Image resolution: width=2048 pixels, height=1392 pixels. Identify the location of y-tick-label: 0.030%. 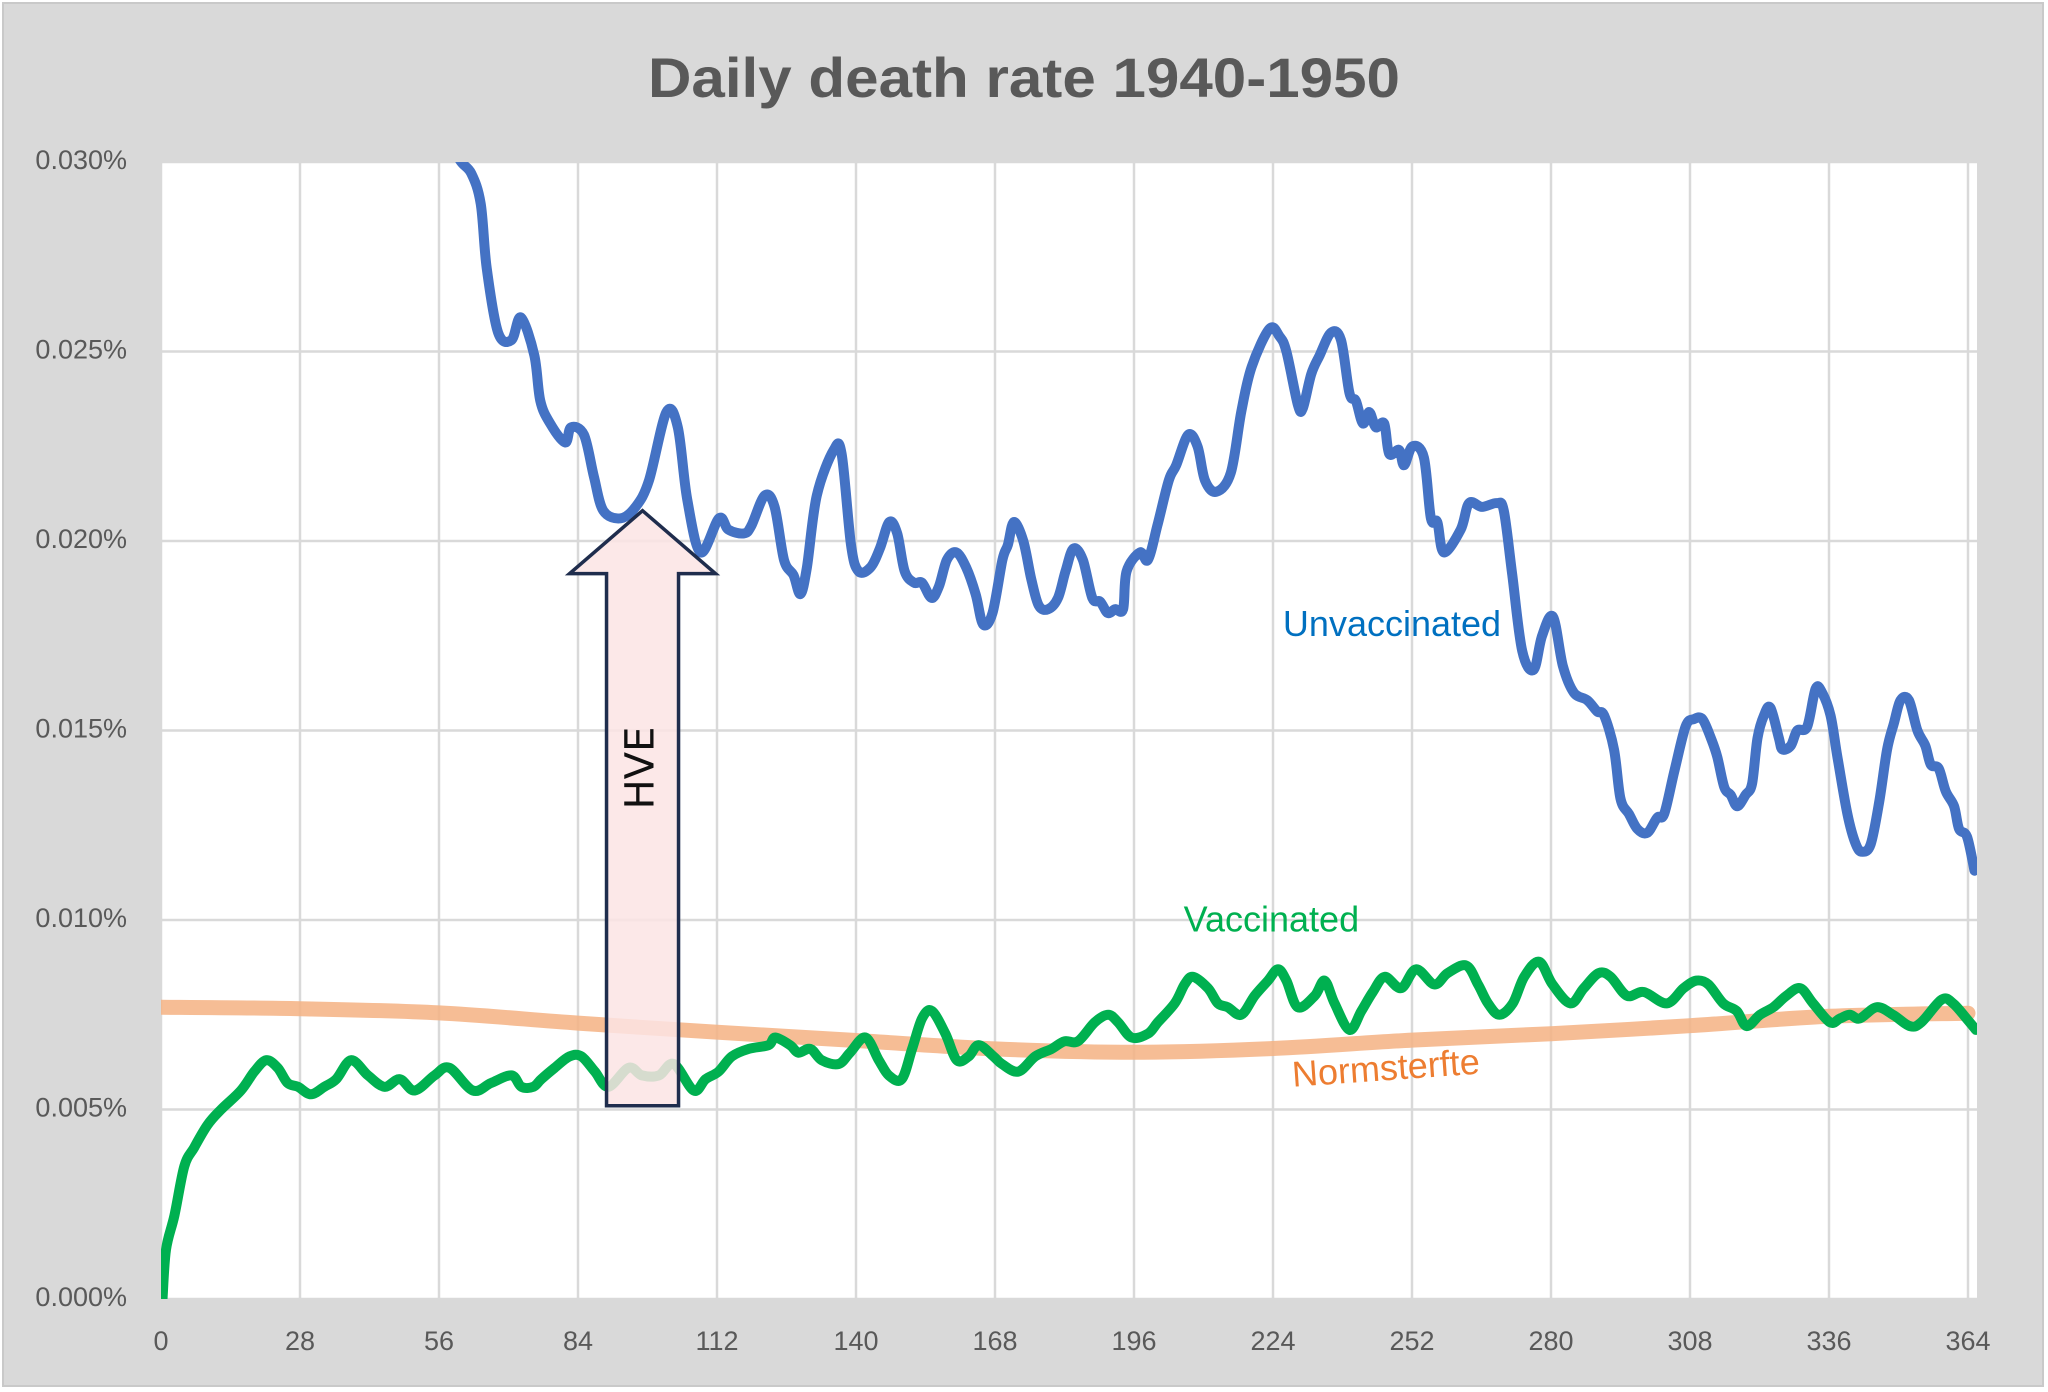
(81, 160).